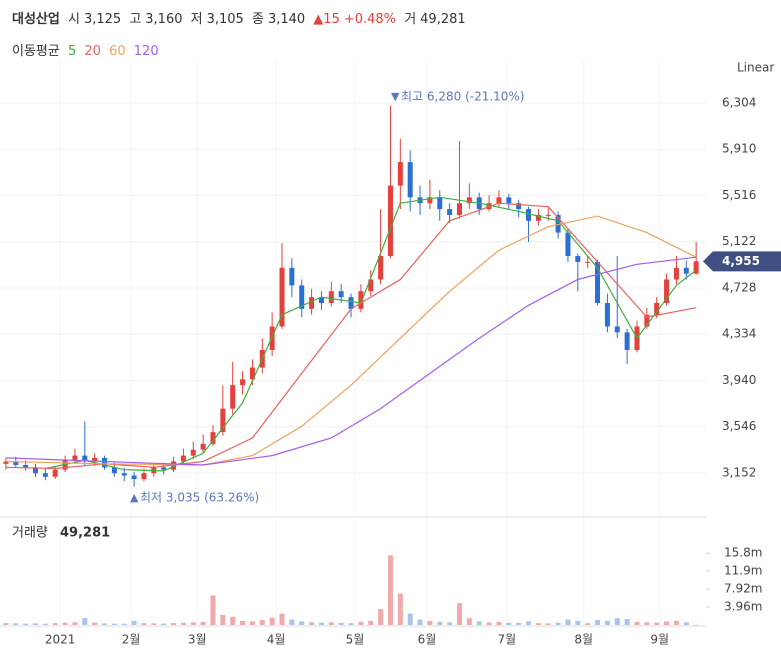 The height and width of the screenshot is (662, 781). What do you see at coordinates (276, 640) in the screenshot?
I see `x-tick-label: 4월` at bounding box center [276, 640].